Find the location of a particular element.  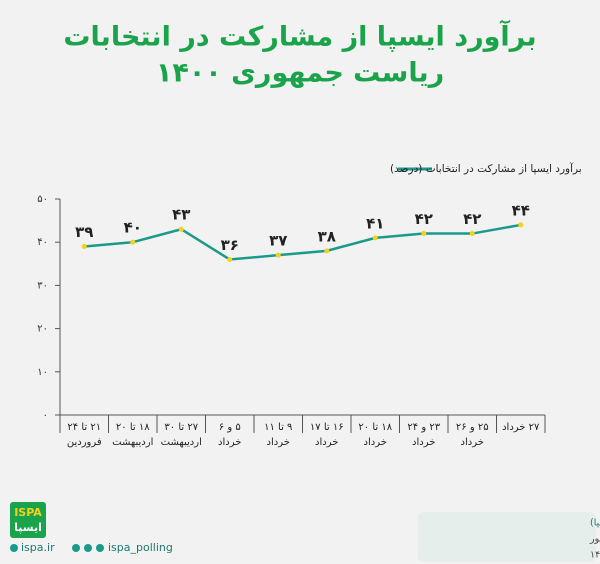

y-tick-label: ۴۰ is located at coordinates (42, 242).